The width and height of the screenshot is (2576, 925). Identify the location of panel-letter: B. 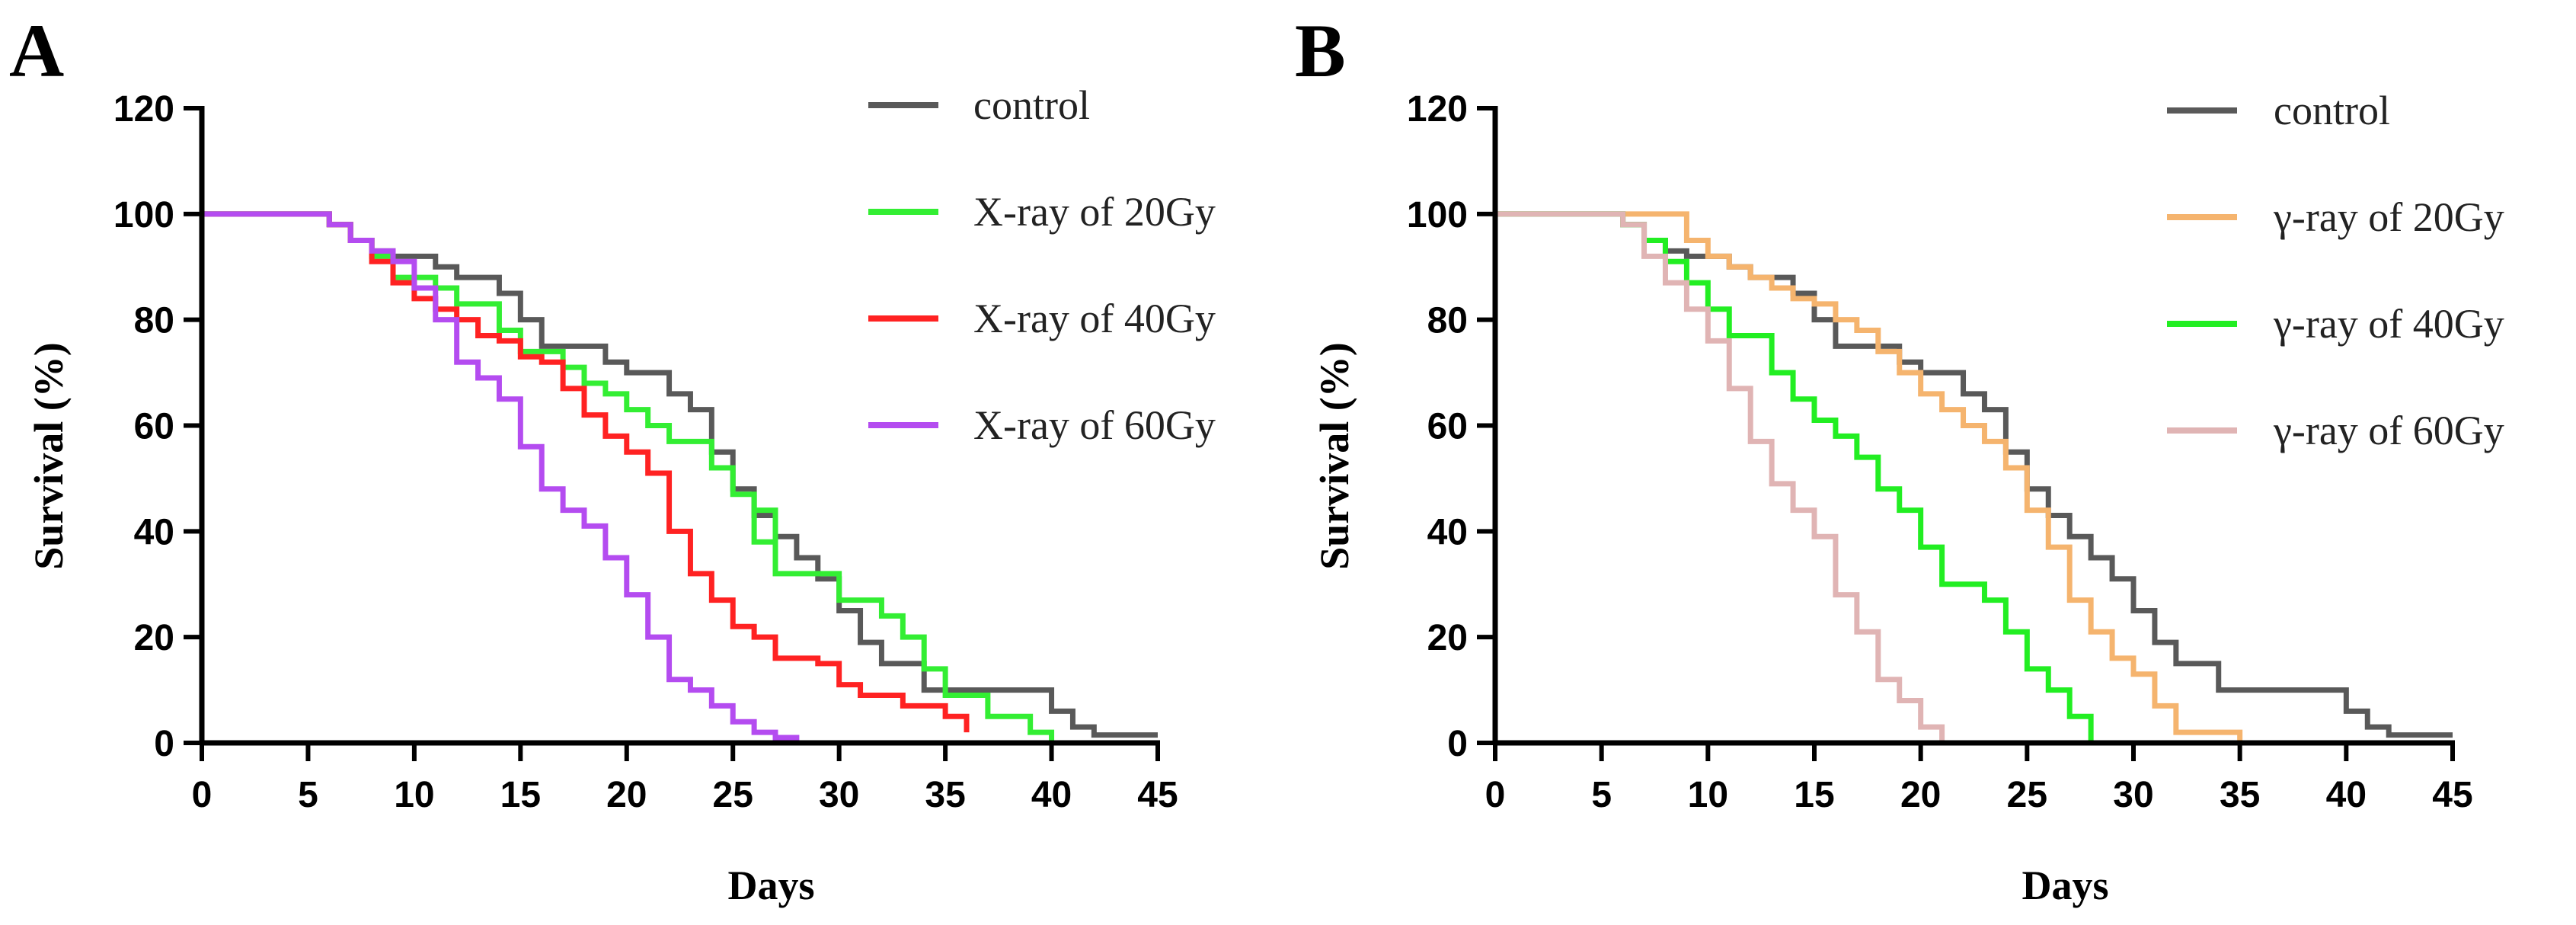
(1320, 50).